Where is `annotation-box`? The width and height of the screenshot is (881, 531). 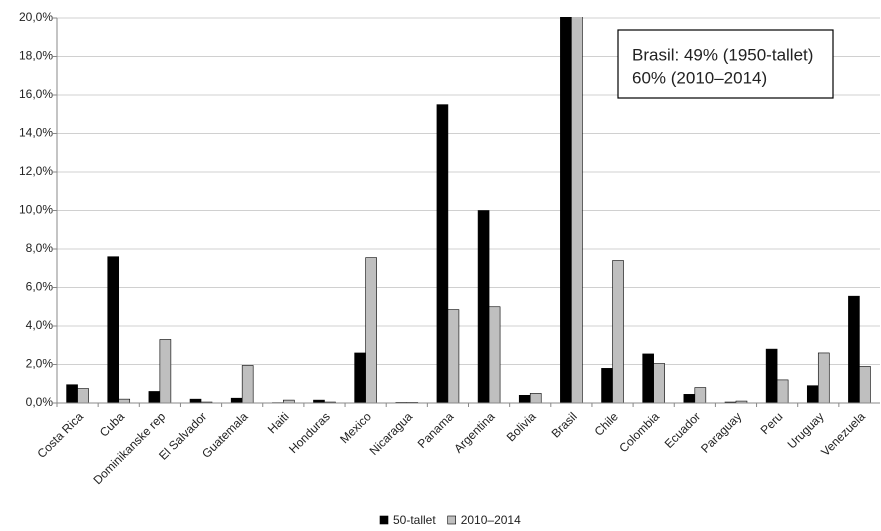 annotation-box is located at coordinates (725, 64).